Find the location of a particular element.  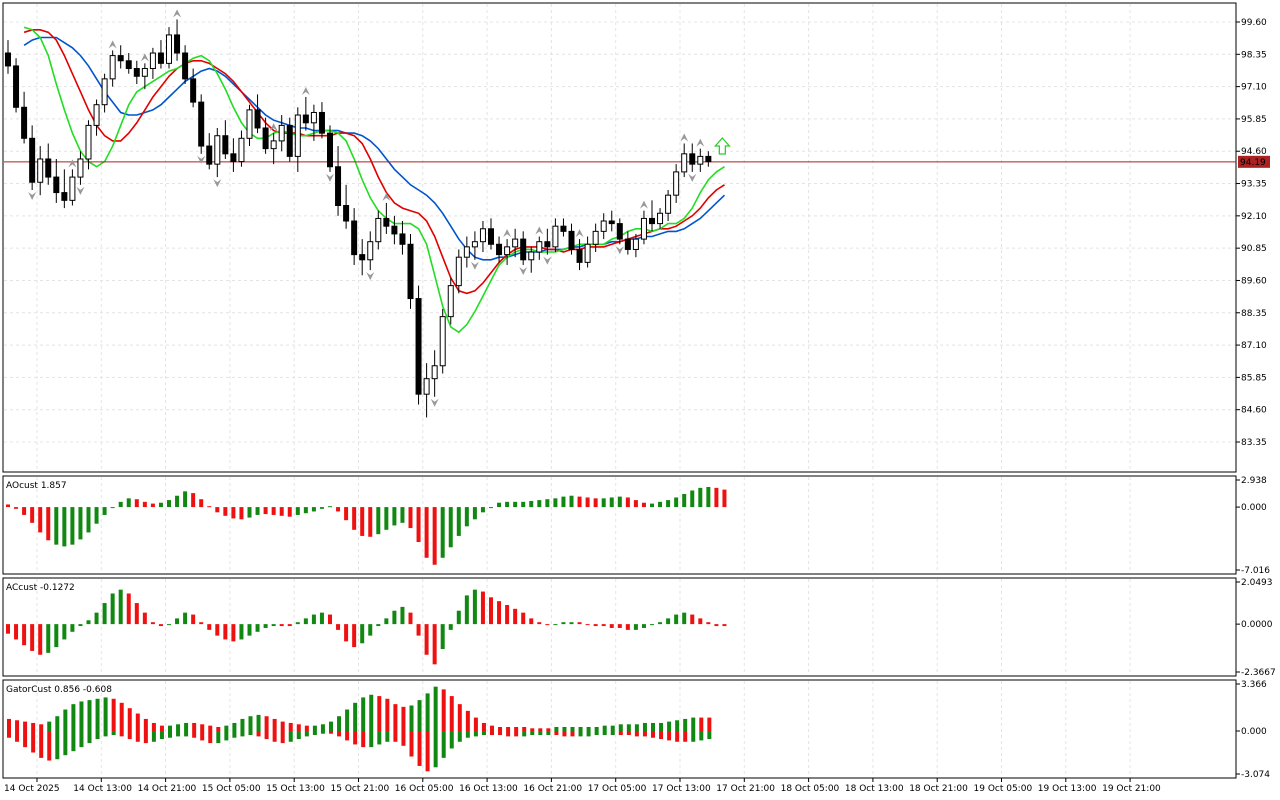

ao-pane: 2.938 0.000 -7.016 AOcust 1.857 is located at coordinates (636, 525).